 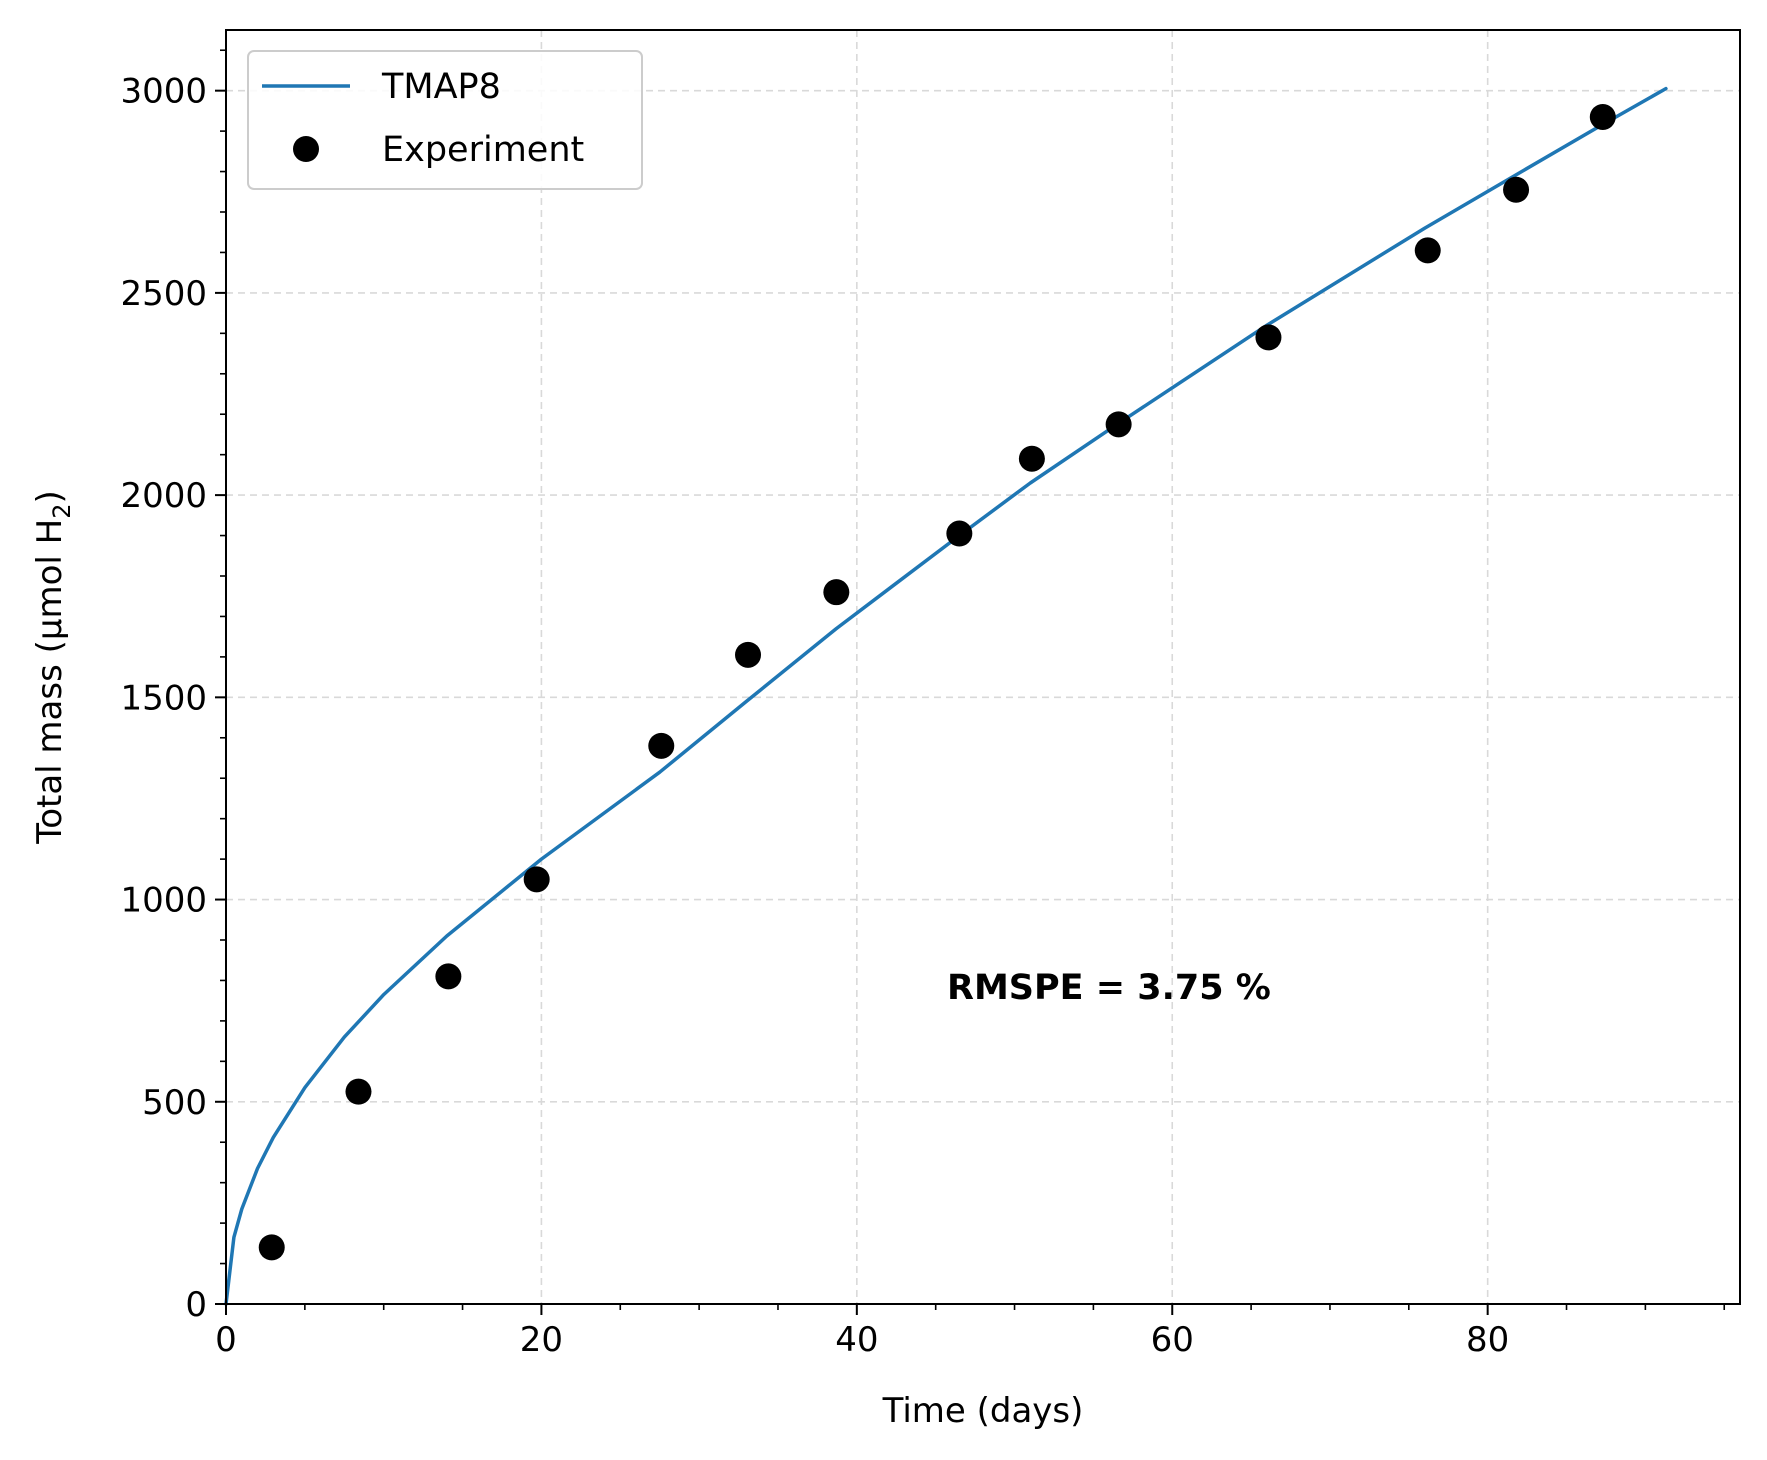 What do you see at coordinates (50, 682) in the screenshot?
I see `y-axis-label-main: Total mass (μmol H` at bounding box center [50, 682].